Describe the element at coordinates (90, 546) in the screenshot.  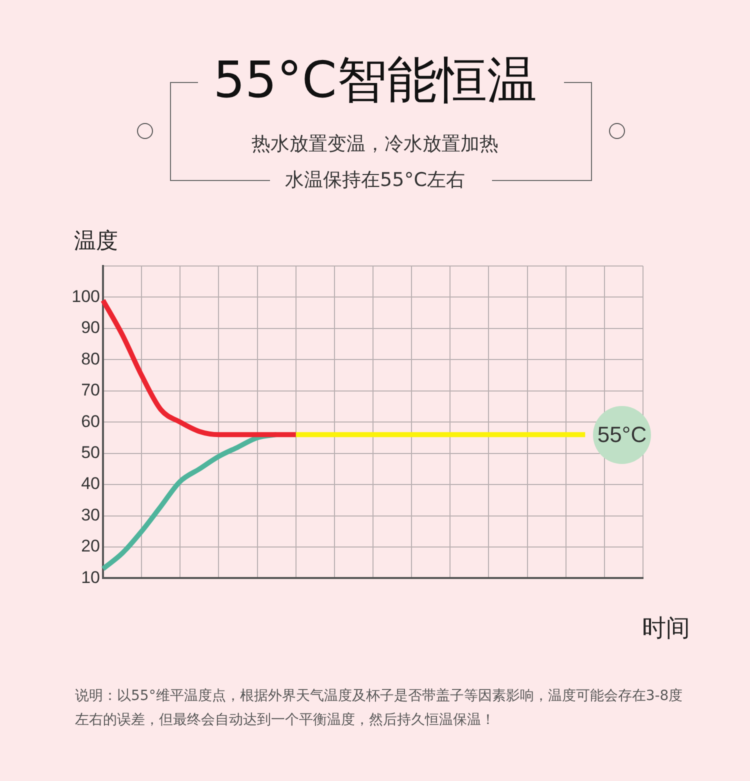
I see `y-tick-label: 20` at that location.